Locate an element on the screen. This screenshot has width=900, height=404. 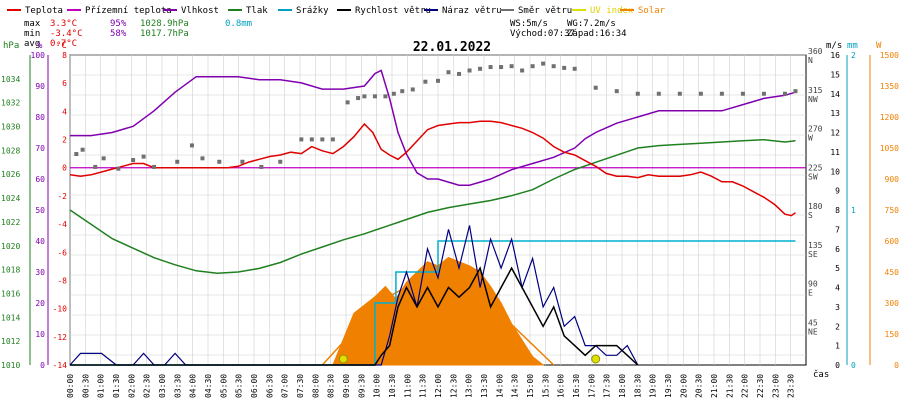
rain-unit-label: mm is located at coordinates (852, 46).